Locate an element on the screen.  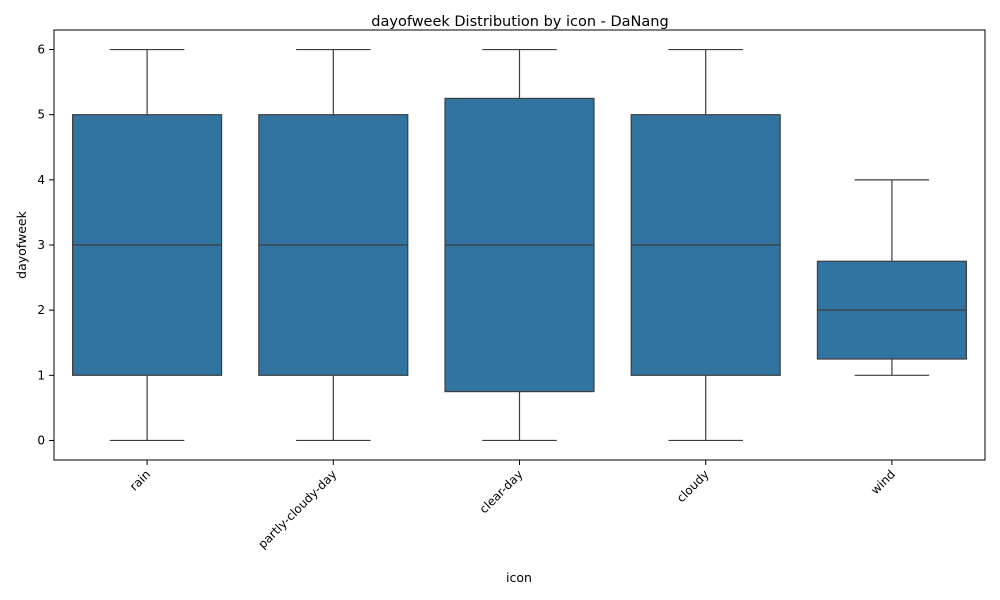
box-clear-day is located at coordinates (519, 245).